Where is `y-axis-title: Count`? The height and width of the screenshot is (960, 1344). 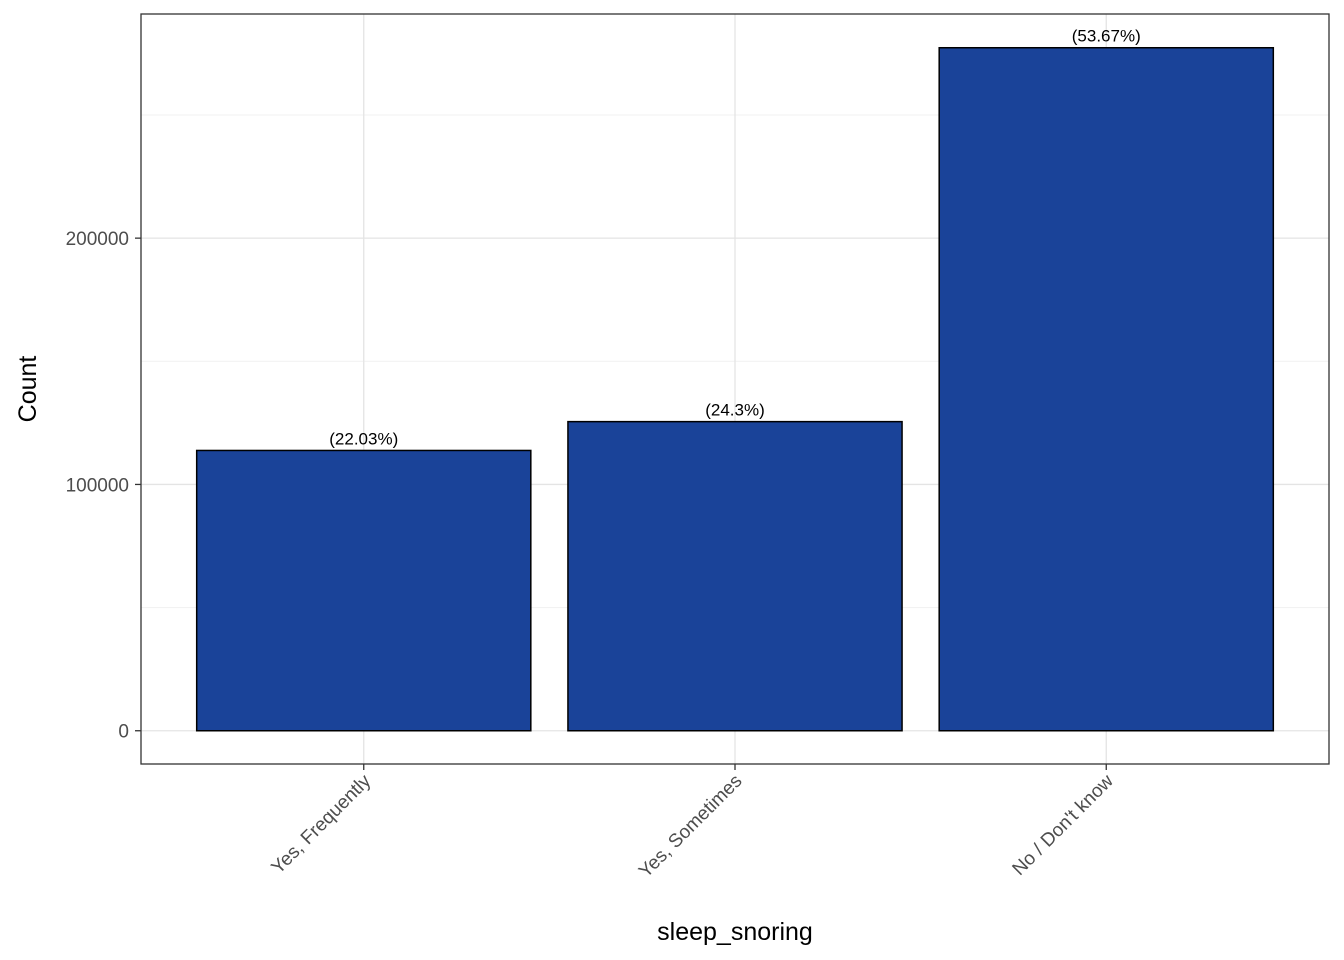
y-axis-title: Count is located at coordinates (28, 389).